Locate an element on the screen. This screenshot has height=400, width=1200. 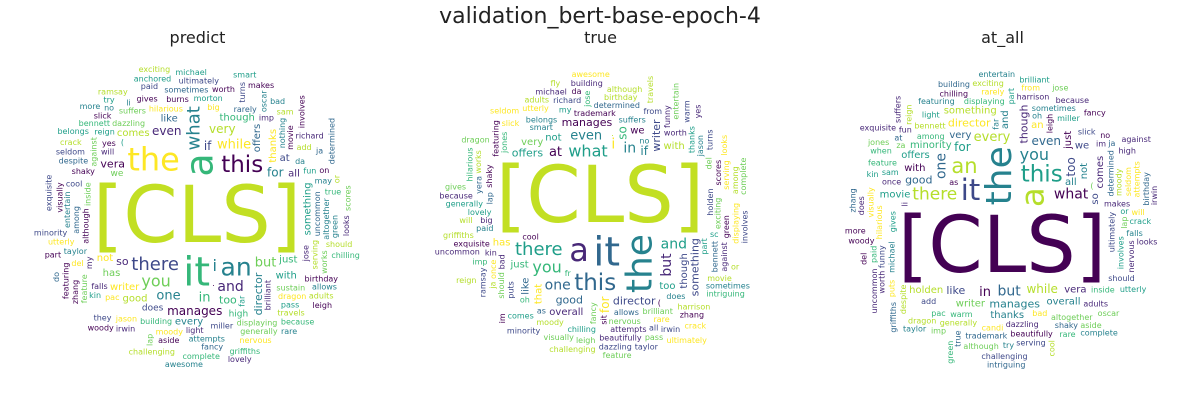
word-at-all-96: exciting is located at coordinates (988, 83).